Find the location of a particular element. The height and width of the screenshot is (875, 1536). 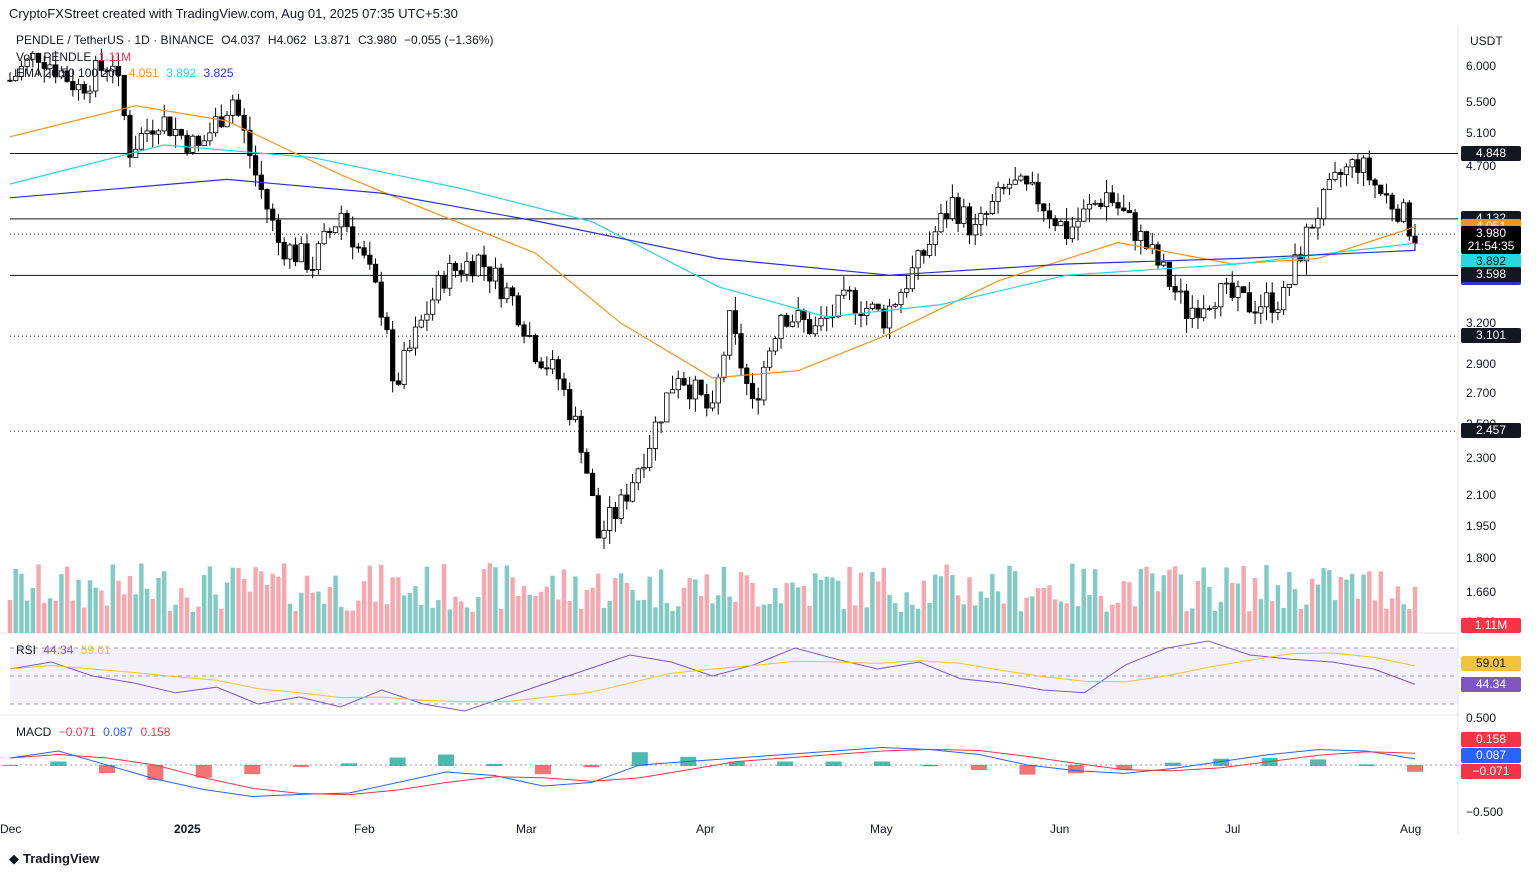

price-marker-price: 3.980 is located at coordinates (1491, 234).